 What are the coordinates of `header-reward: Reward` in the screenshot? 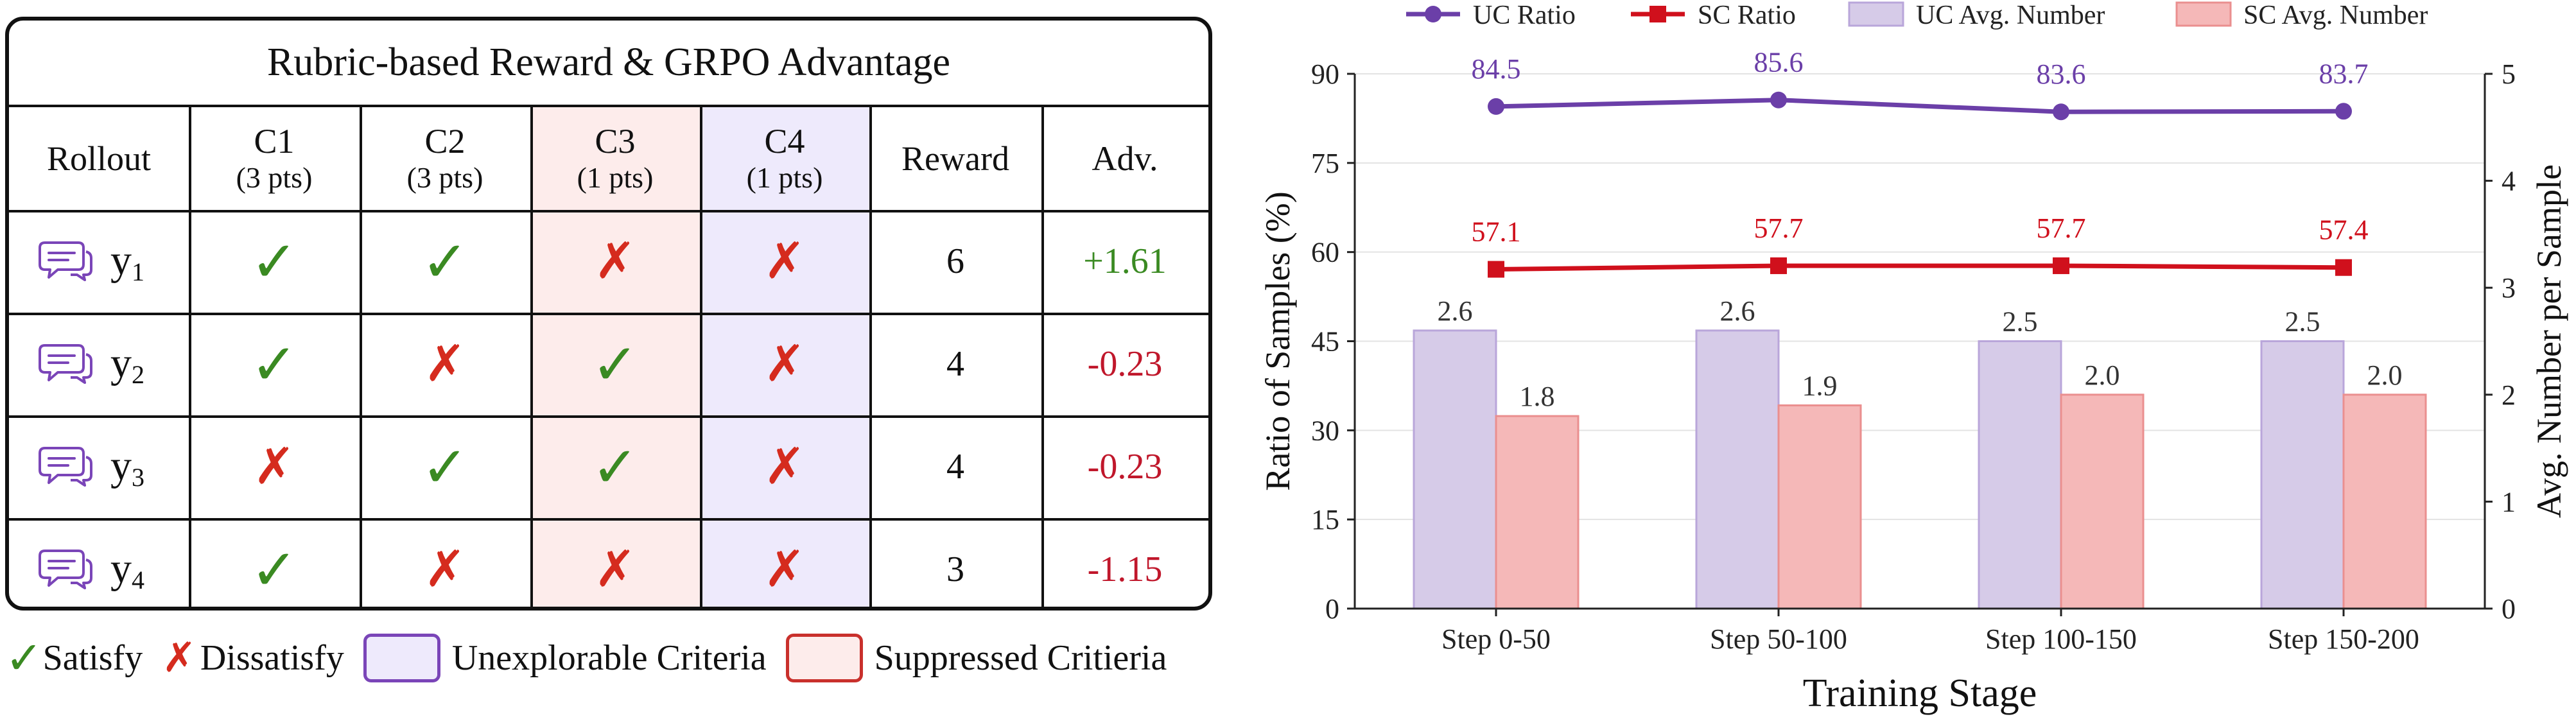 It's located at (955, 158).